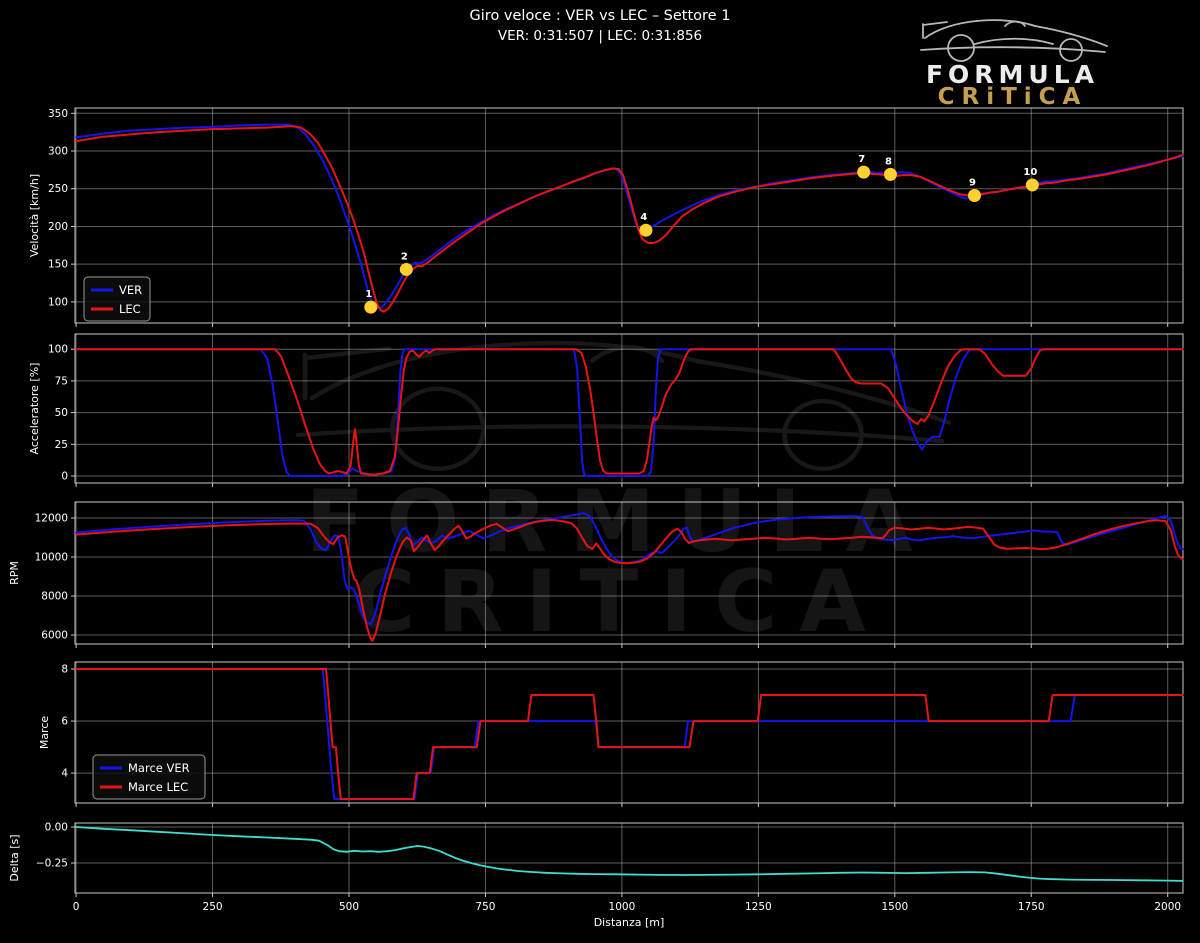 This screenshot has height=943, width=1200. Describe the element at coordinates (76, 907) in the screenshot. I see `x-tick-label: 0` at that location.